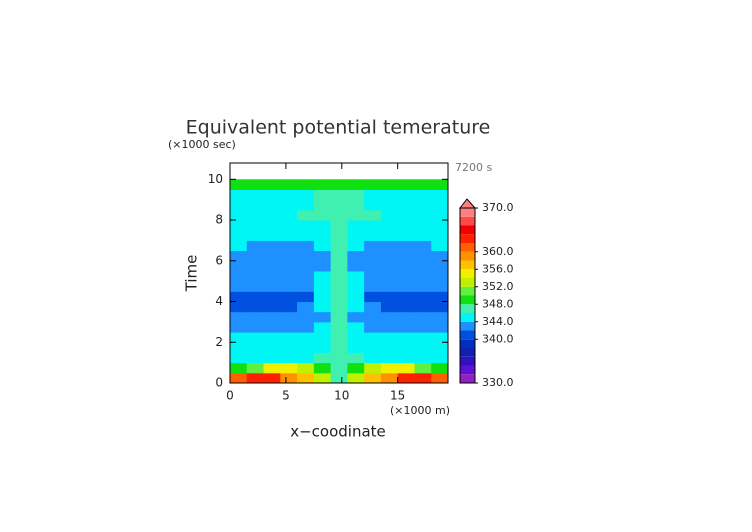 The image size is (752, 532). Describe the element at coordinates (219, 383) in the screenshot. I see `y-tick-label: 0` at that location.